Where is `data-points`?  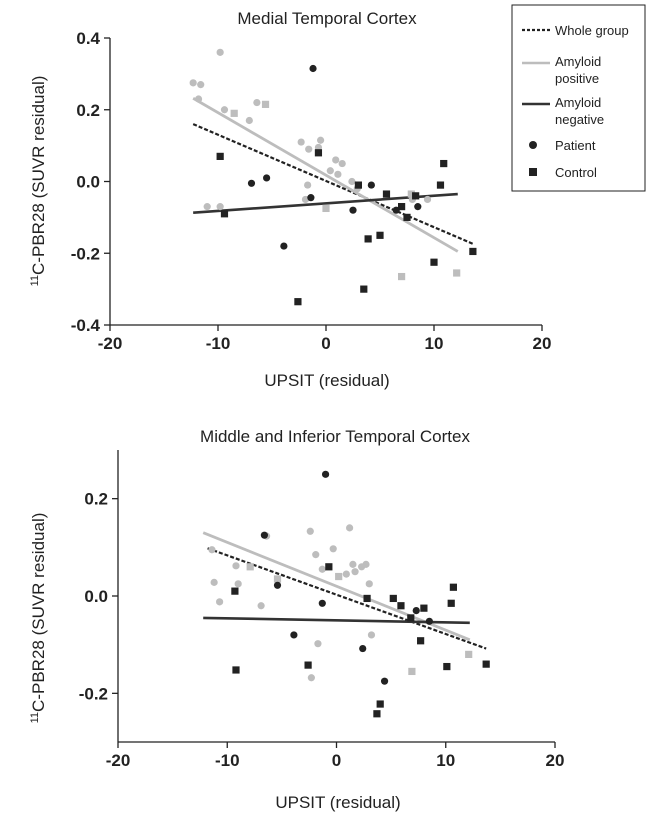
data-points is located at coordinates (349, 594).